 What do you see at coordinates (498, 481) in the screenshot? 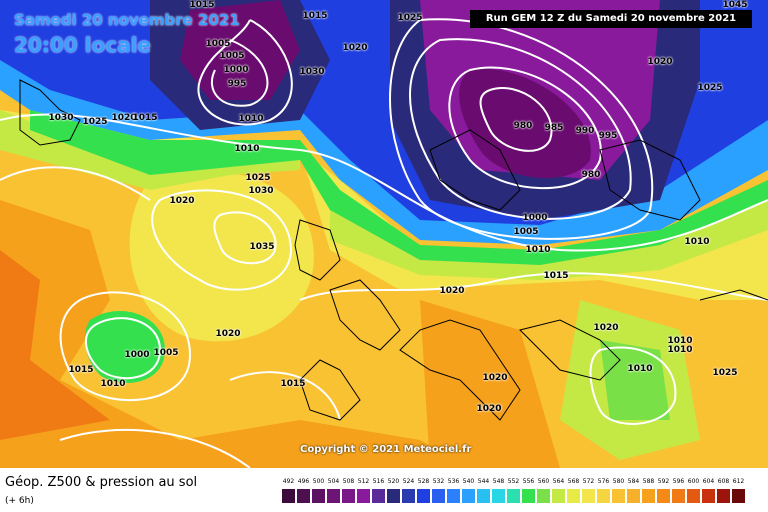
I see `legend-tick-label: 548` at bounding box center [498, 481].